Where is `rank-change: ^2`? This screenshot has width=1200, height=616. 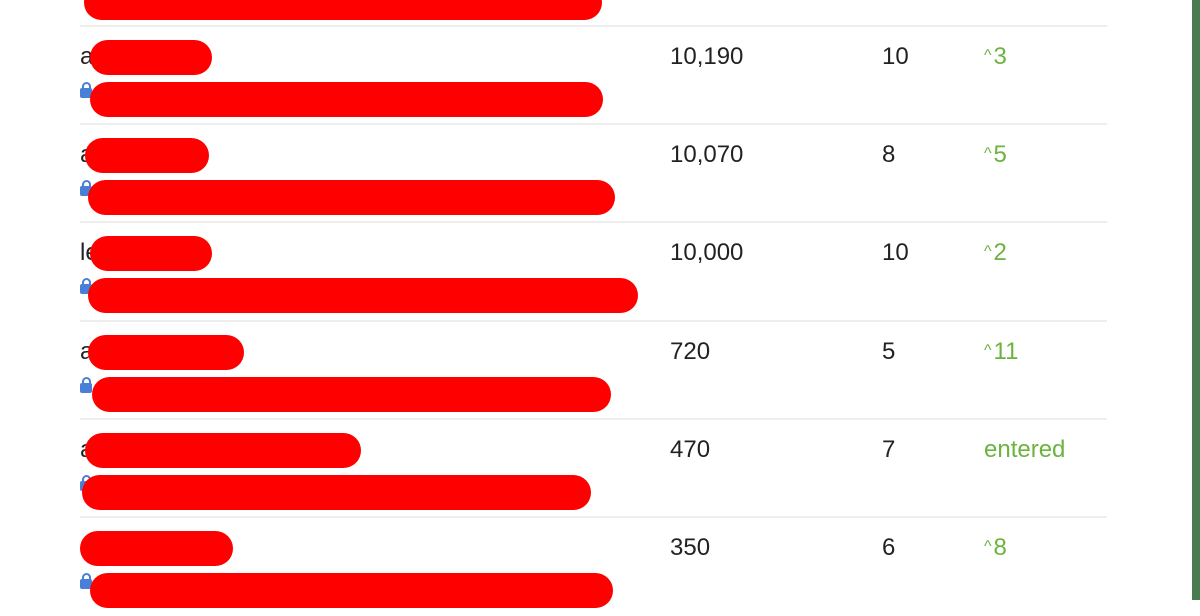 rank-change: ^2 is located at coordinates (995, 253).